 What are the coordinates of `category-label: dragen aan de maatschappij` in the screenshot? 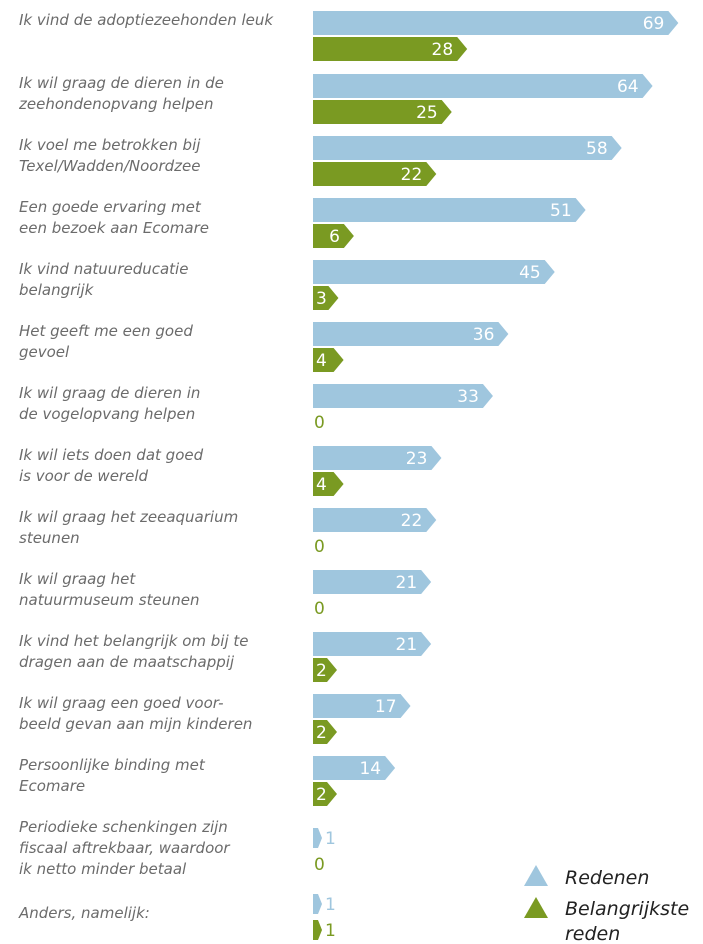 It's located at (127, 662).